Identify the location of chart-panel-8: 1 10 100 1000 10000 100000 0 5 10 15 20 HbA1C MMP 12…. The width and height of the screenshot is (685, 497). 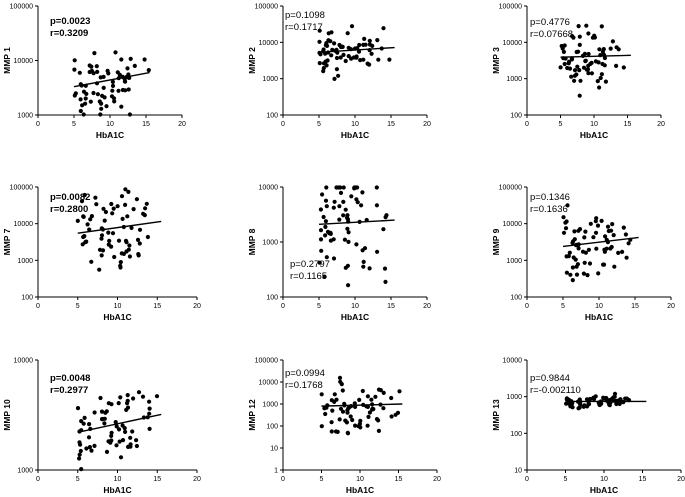
(344, 427).